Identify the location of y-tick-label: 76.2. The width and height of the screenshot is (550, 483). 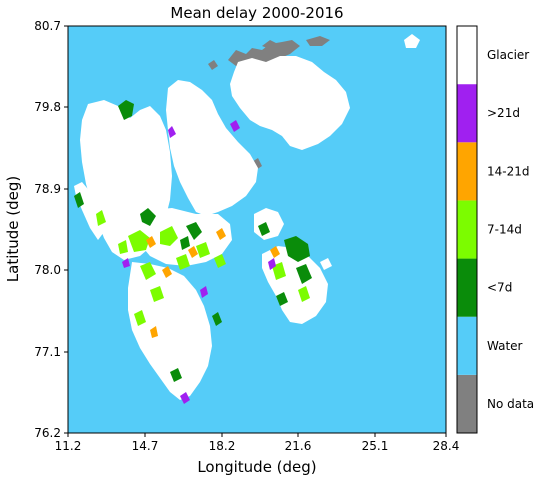
(47, 433).